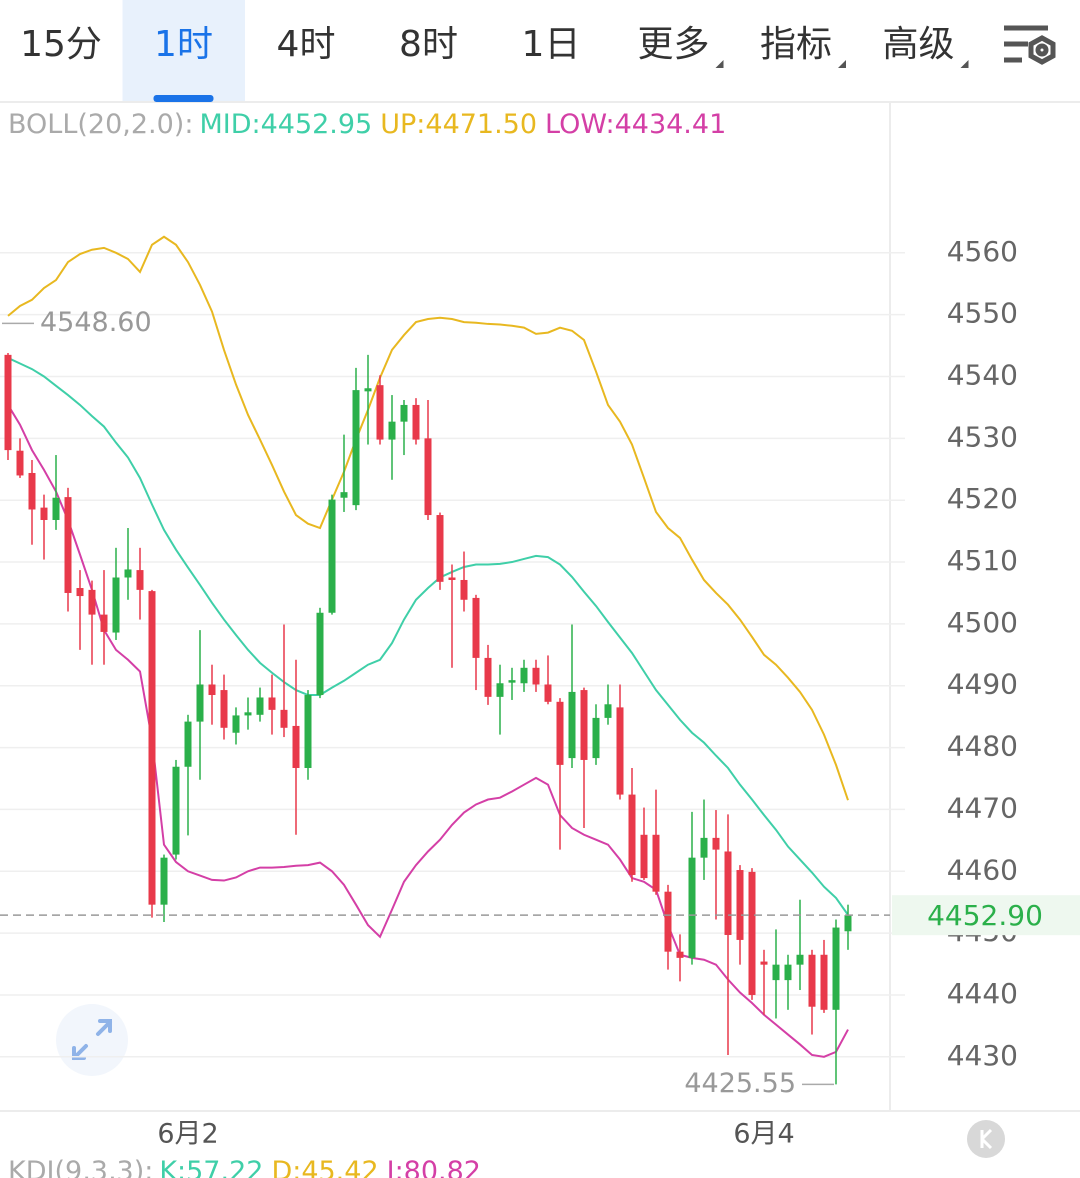  I want to click on y-tick-label: 4530, so click(982, 436).